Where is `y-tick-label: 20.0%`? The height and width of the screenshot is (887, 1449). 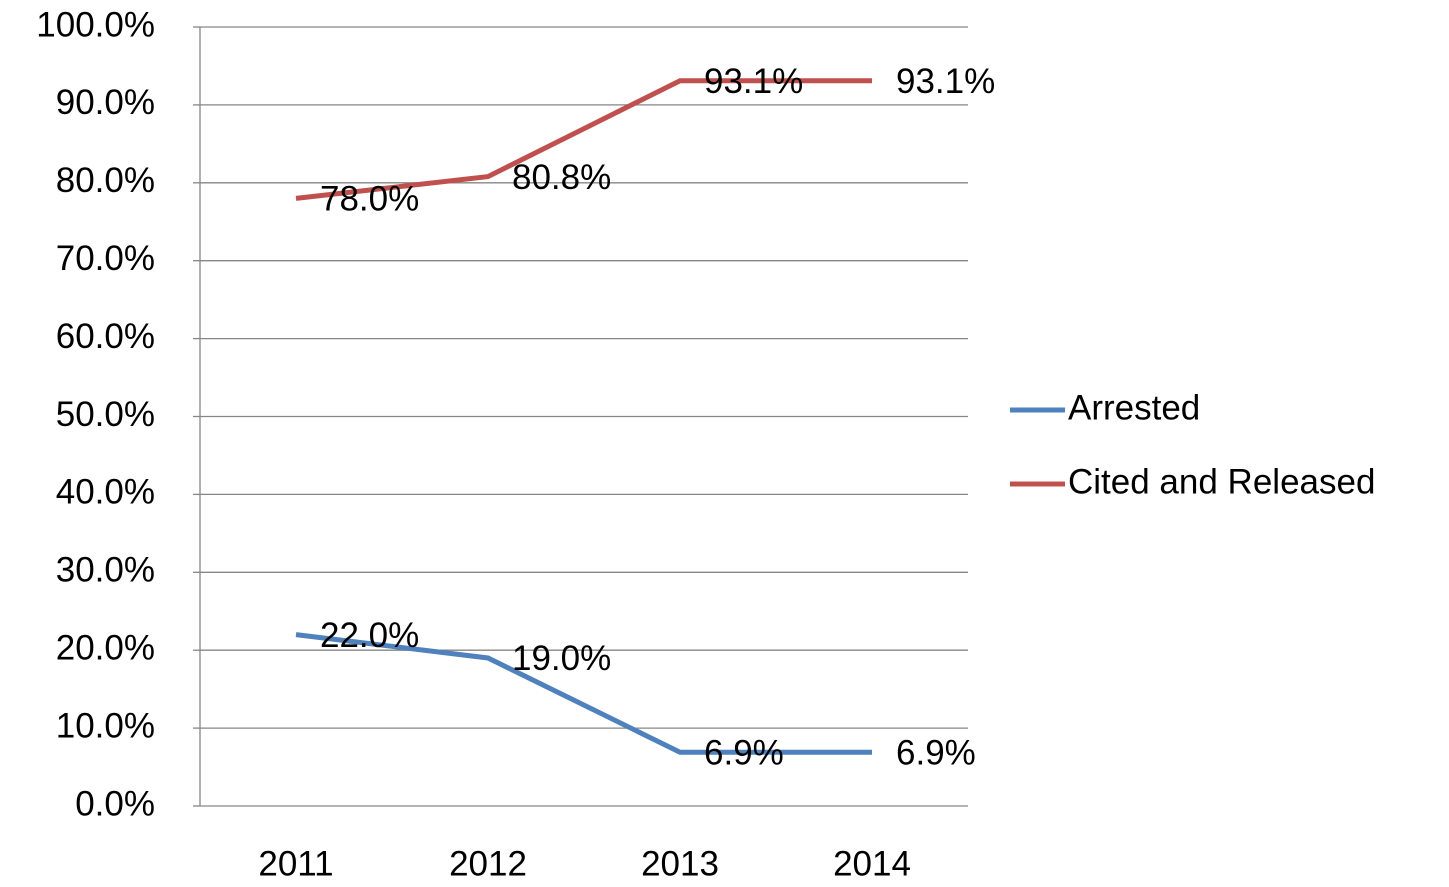 y-tick-label: 20.0% is located at coordinates (105, 647).